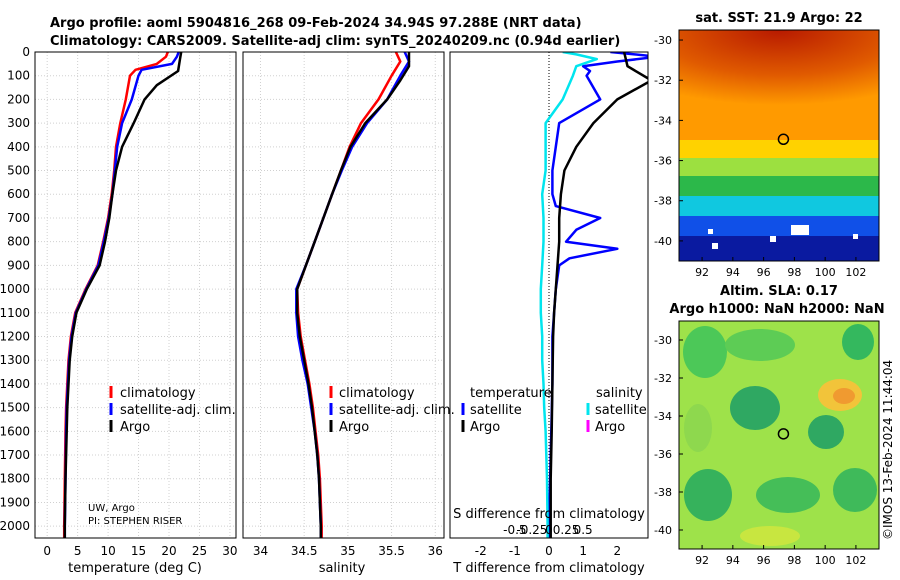 The width and height of the screenshot is (900, 580). I want to click on depth-tick-label: 1700, so click(15, 455).